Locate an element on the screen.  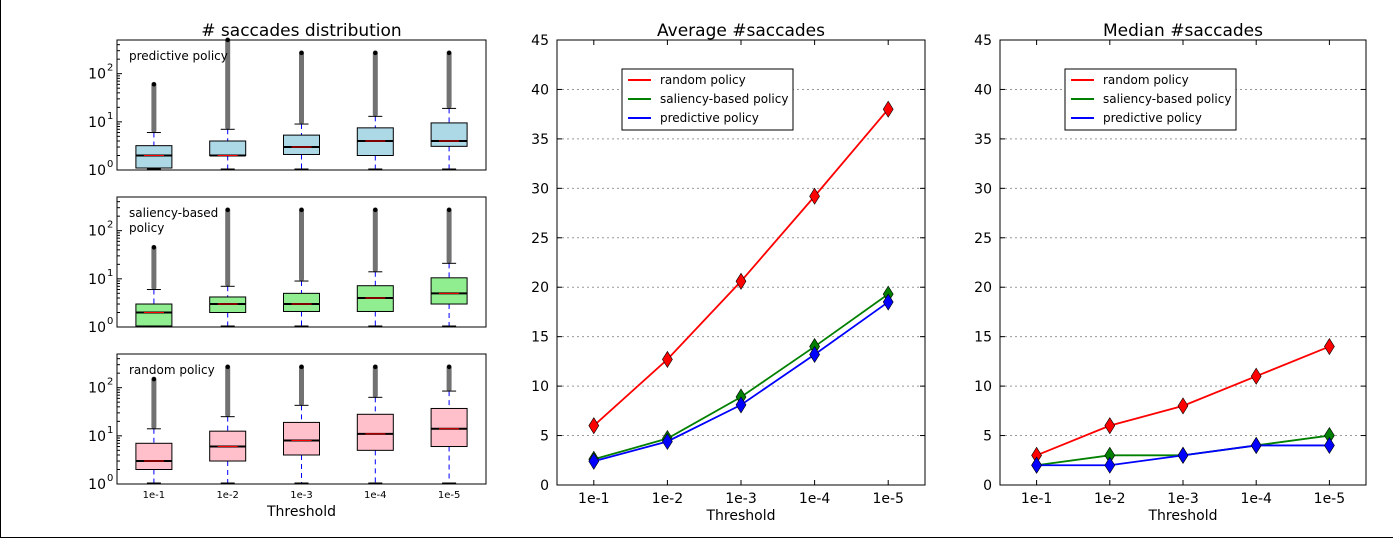
chart-title: Average #saccades is located at coordinates (741, 31).